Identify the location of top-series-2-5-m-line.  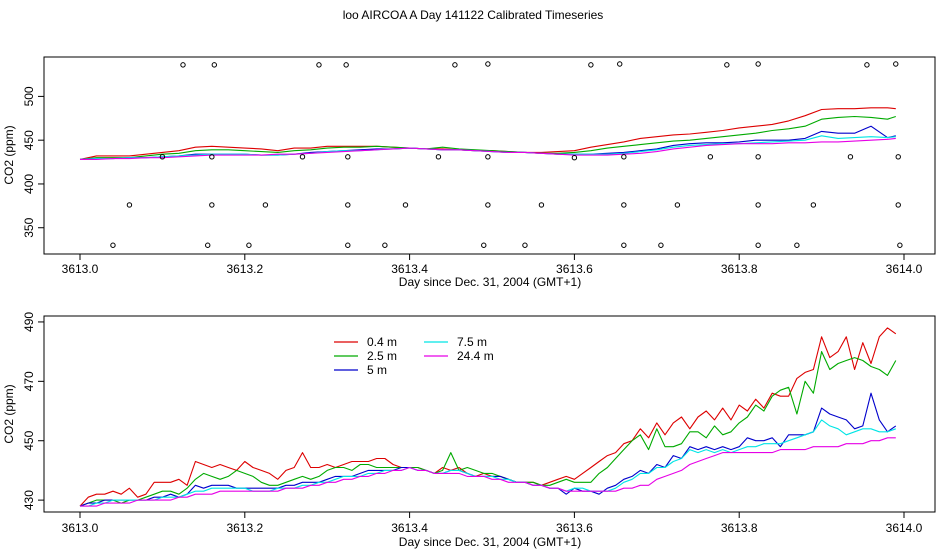
(487, 137).